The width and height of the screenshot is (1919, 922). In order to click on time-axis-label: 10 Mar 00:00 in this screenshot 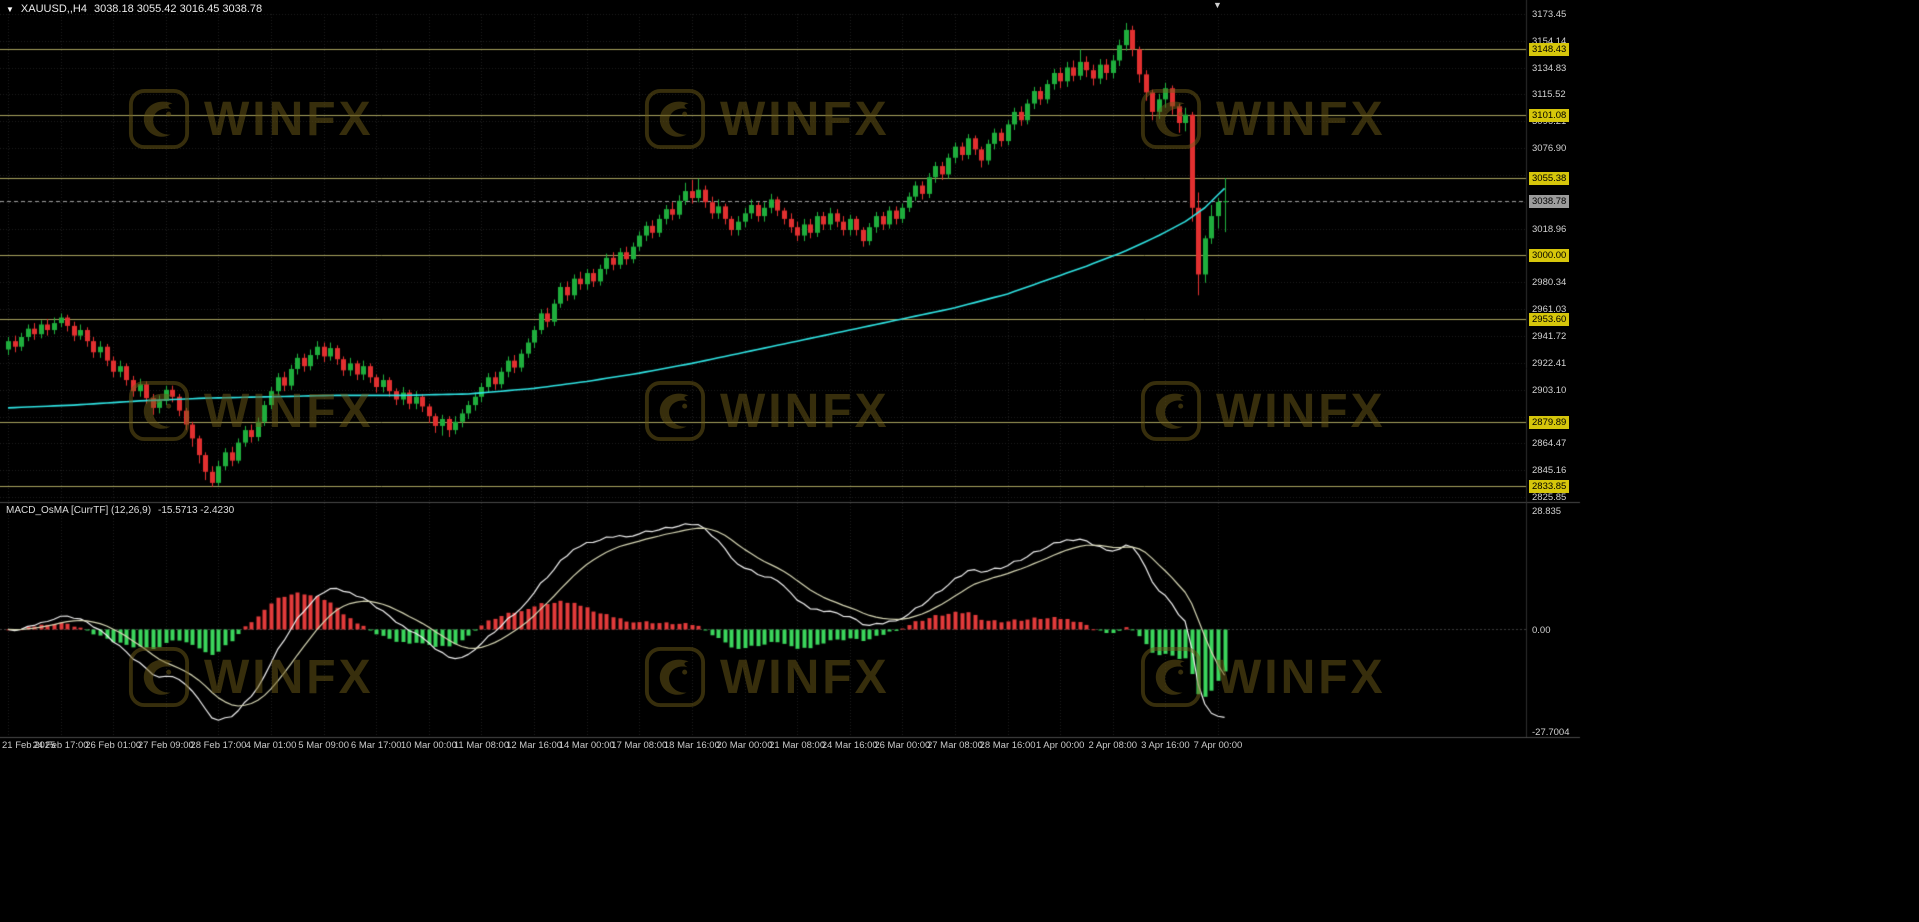, I will do `click(428, 745)`.